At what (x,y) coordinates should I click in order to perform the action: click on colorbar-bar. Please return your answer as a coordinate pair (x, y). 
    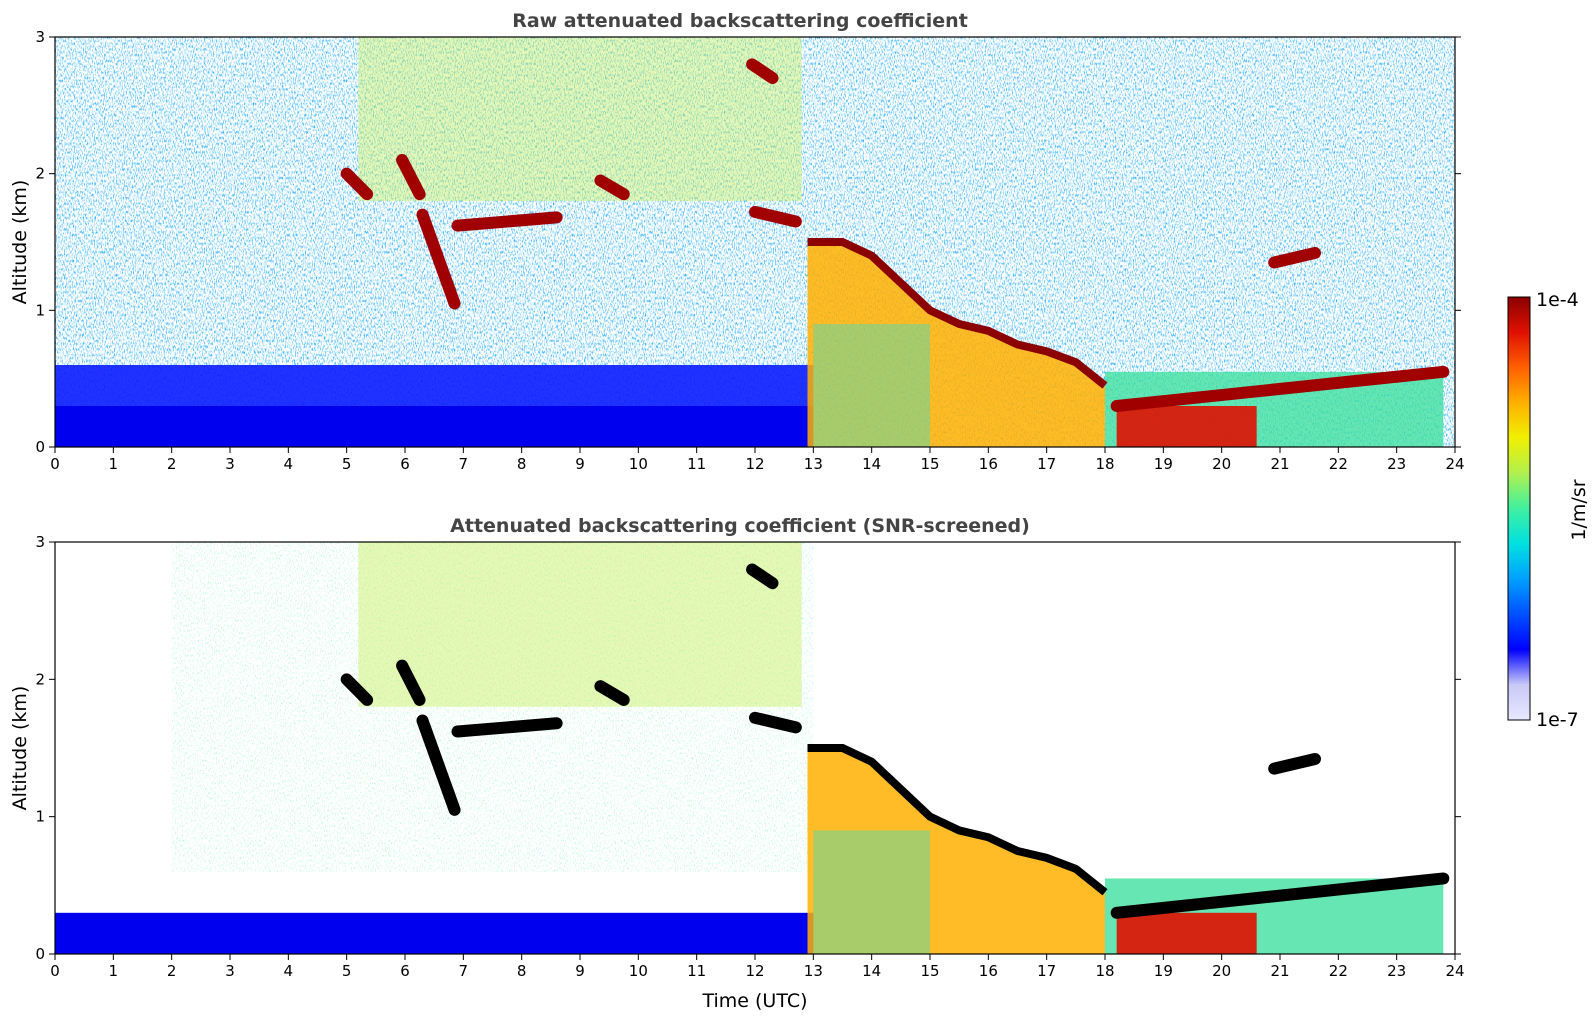
    Looking at the image, I should click on (1519, 508).